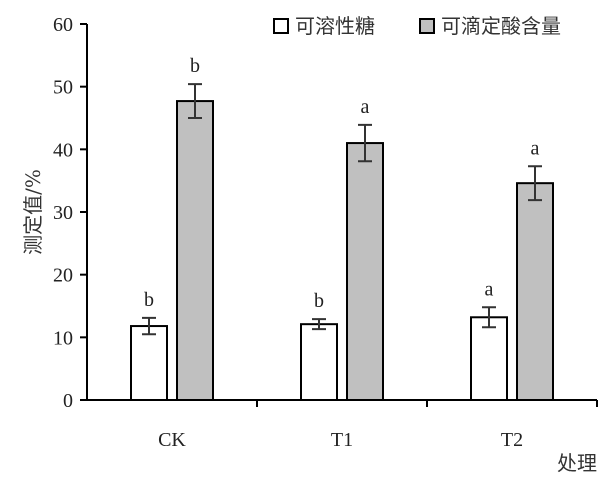  I want to click on y-tick-label: 50, so click(63, 88).